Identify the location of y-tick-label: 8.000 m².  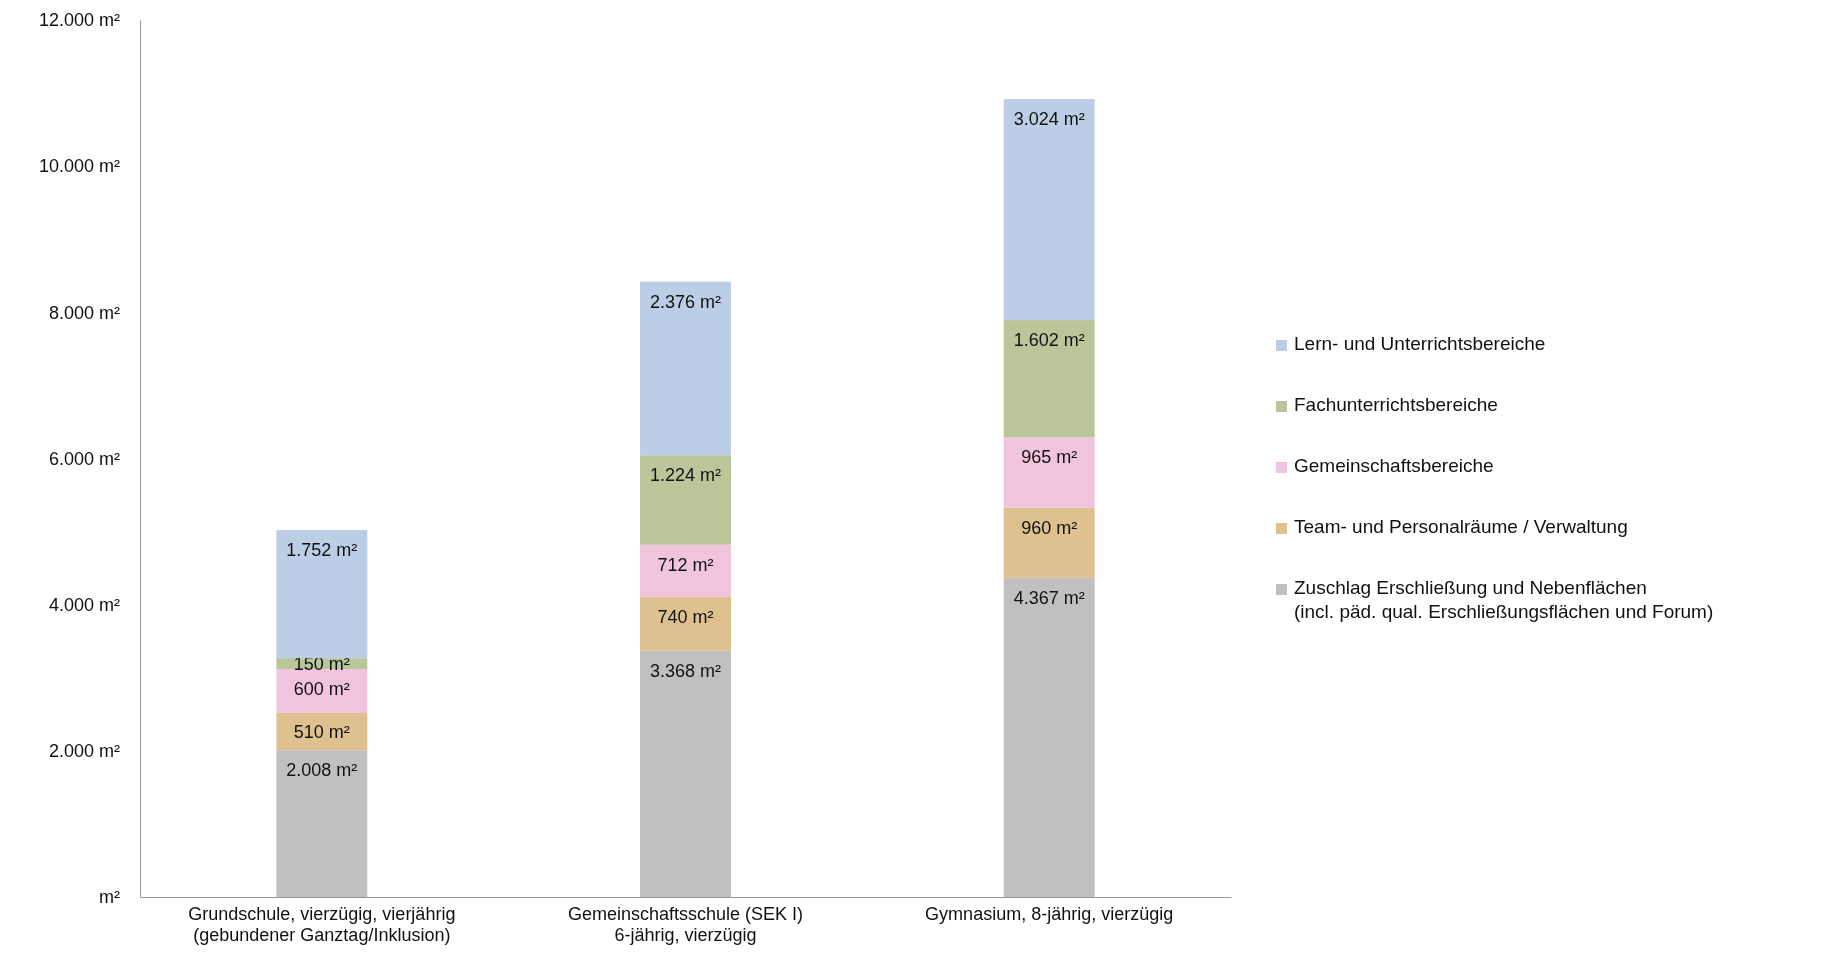
(84, 312).